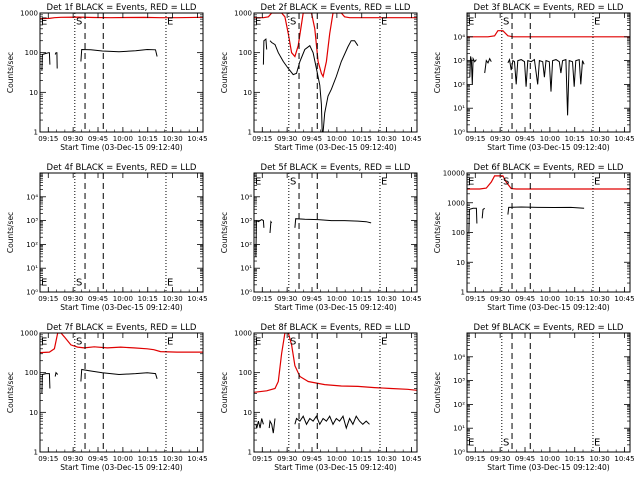  What do you see at coordinates (459, 405) in the screenshot?
I see `y-tick-label: 10²` at bounding box center [459, 405].